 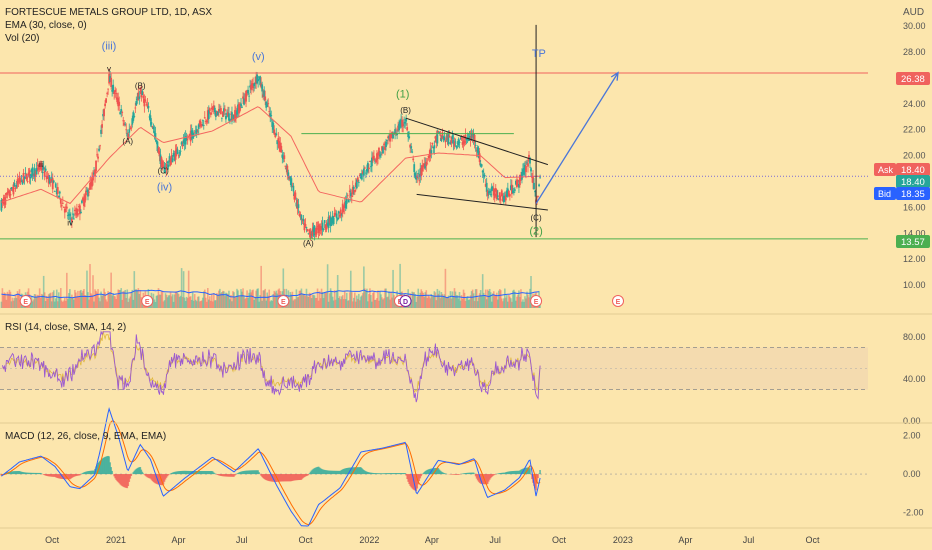 I want to click on projection-arrowhead, so click(x=614, y=76).